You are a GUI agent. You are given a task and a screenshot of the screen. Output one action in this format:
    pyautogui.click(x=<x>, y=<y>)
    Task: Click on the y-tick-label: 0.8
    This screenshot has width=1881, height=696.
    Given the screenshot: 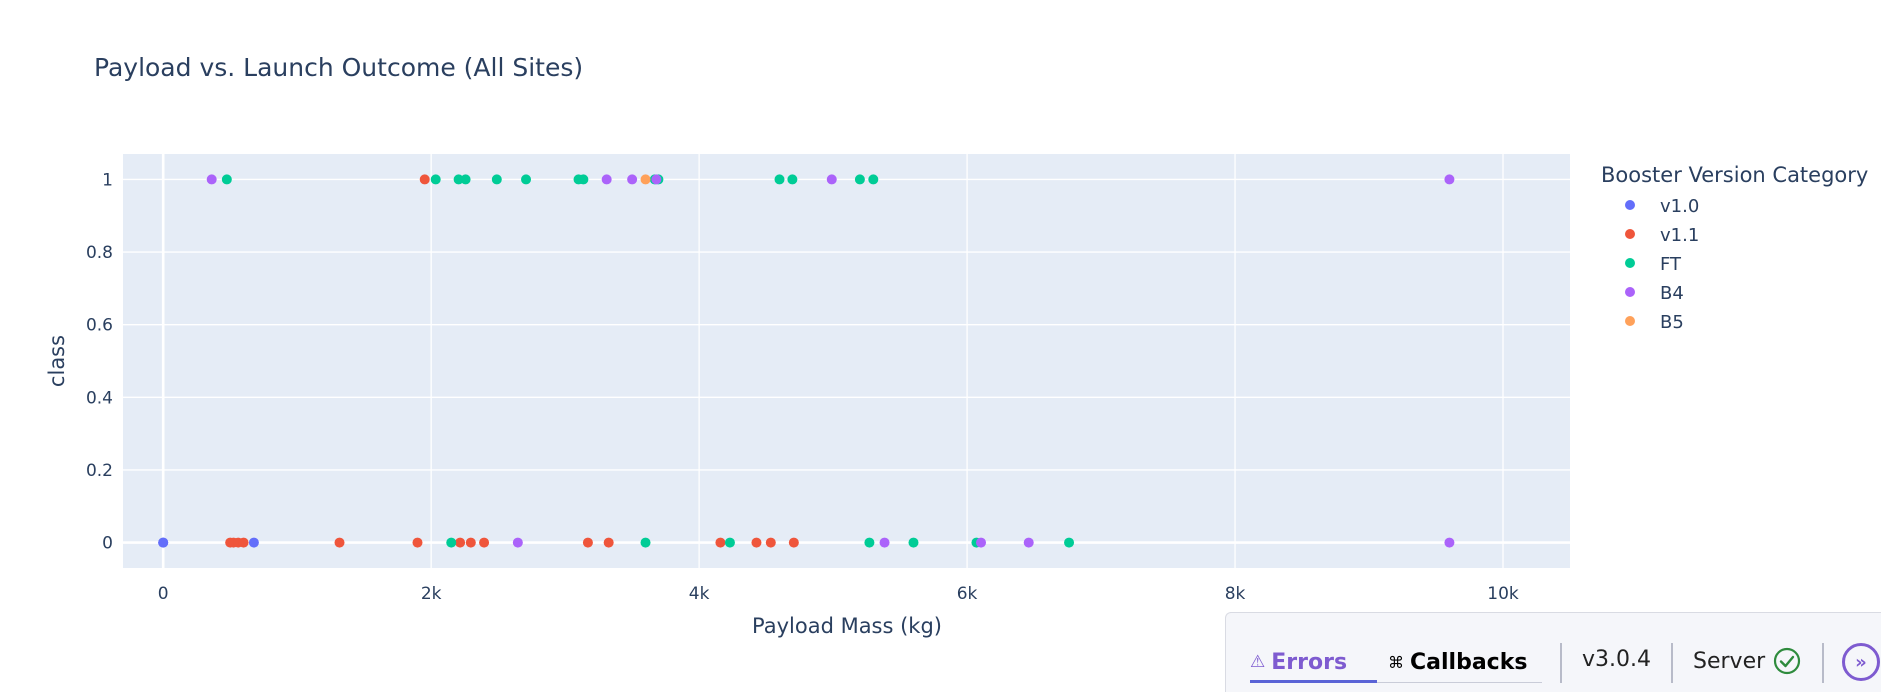 What is the action you would take?
    pyautogui.click(x=99, y=253)
    